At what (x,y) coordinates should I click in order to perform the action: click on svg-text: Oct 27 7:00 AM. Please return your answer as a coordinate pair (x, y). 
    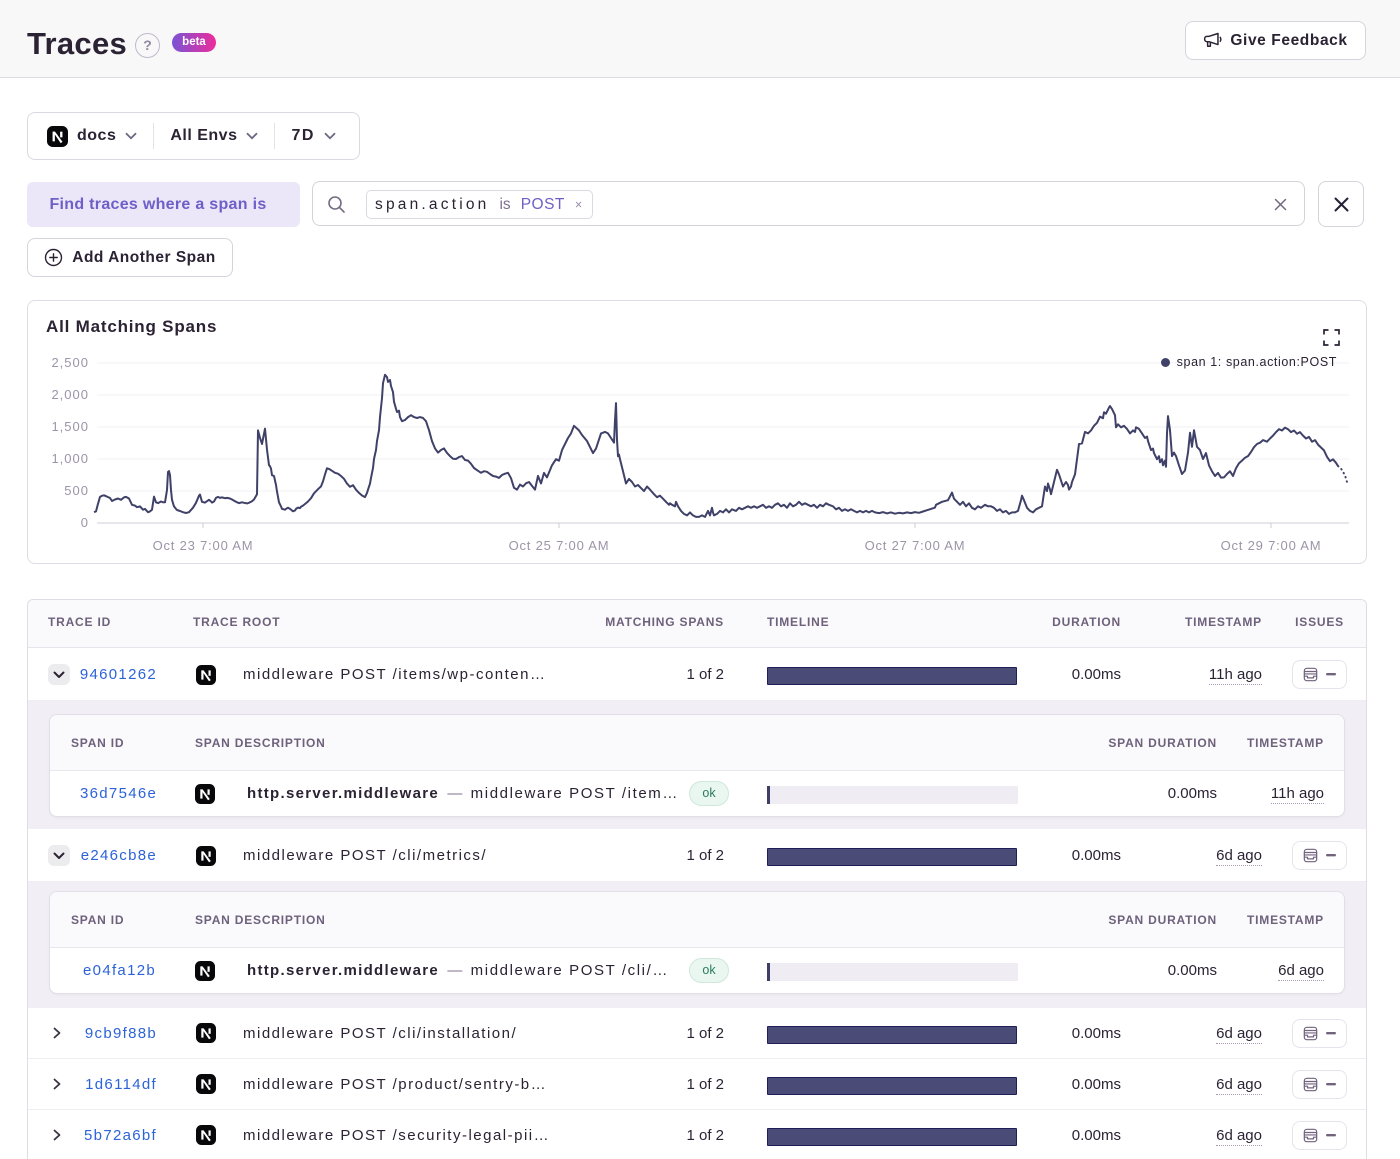
    Looking at the image, I should click on (915, 545).